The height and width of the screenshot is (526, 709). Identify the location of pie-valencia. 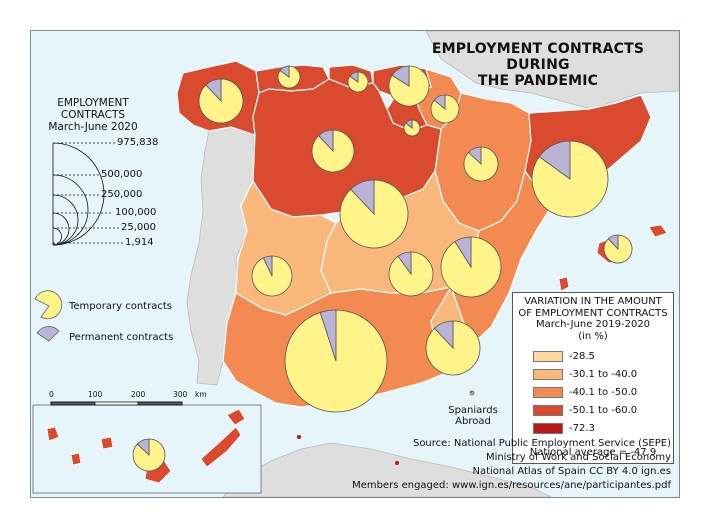
(471, 267).